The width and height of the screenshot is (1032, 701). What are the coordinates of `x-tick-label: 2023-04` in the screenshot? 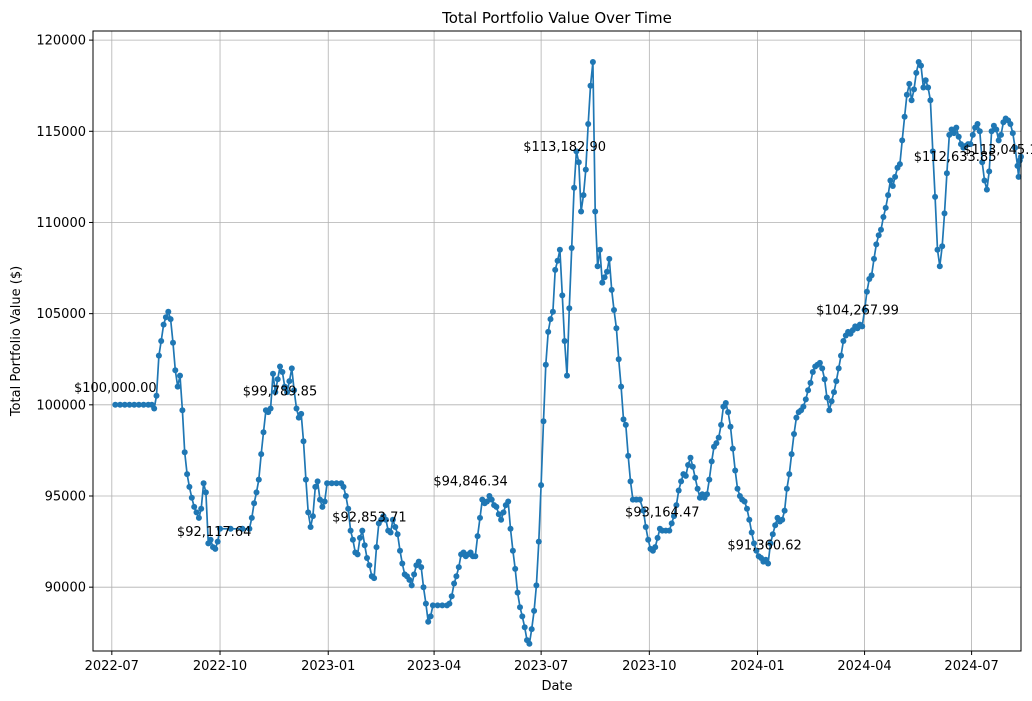 It's located at (434, 666).